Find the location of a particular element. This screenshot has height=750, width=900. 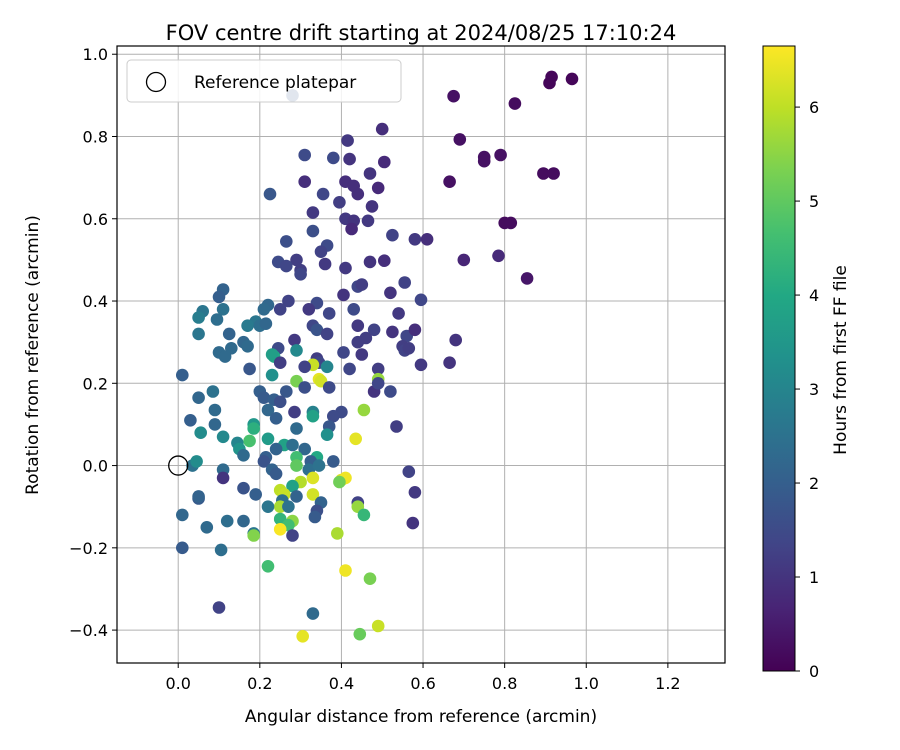

y-tick-label: 0.4 is located at coordinates (95, 301).